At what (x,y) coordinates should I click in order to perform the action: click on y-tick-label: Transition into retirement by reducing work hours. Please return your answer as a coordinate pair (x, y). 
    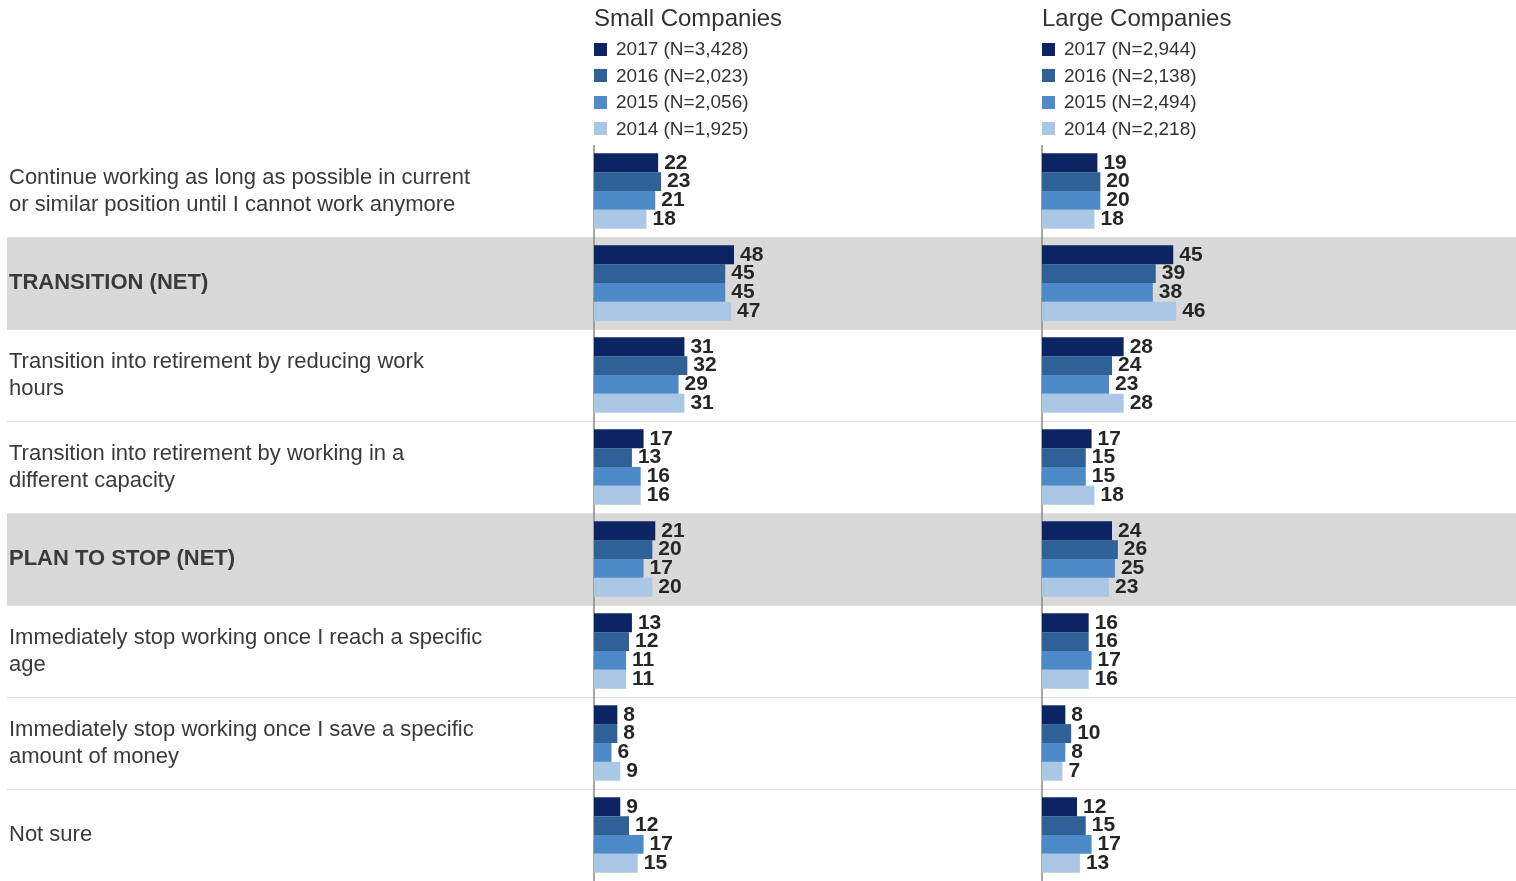
    Looking at the image, I should click on (217, 373).